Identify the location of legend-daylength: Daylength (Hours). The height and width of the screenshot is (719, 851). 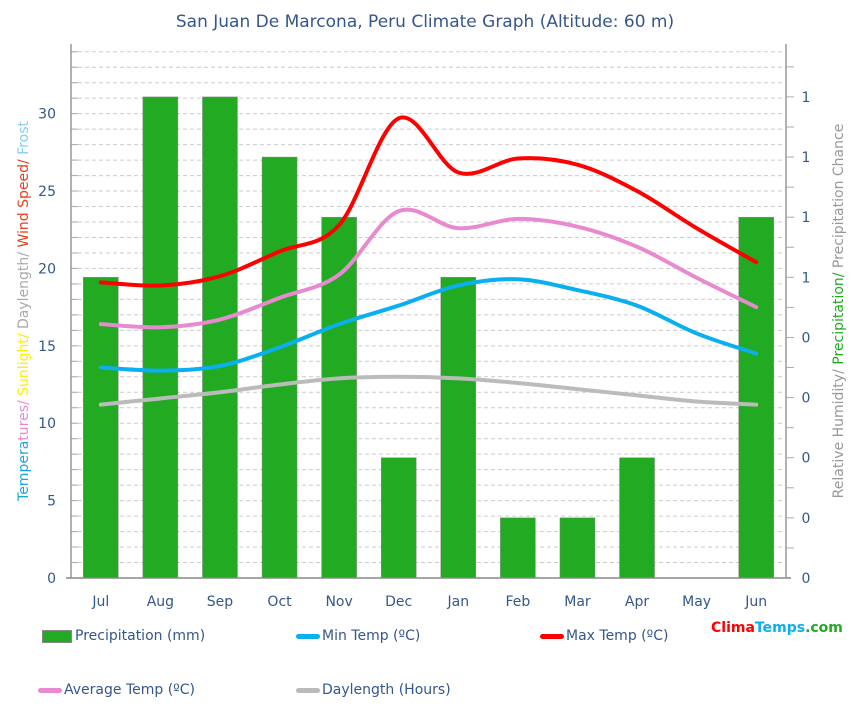
(373, 690).